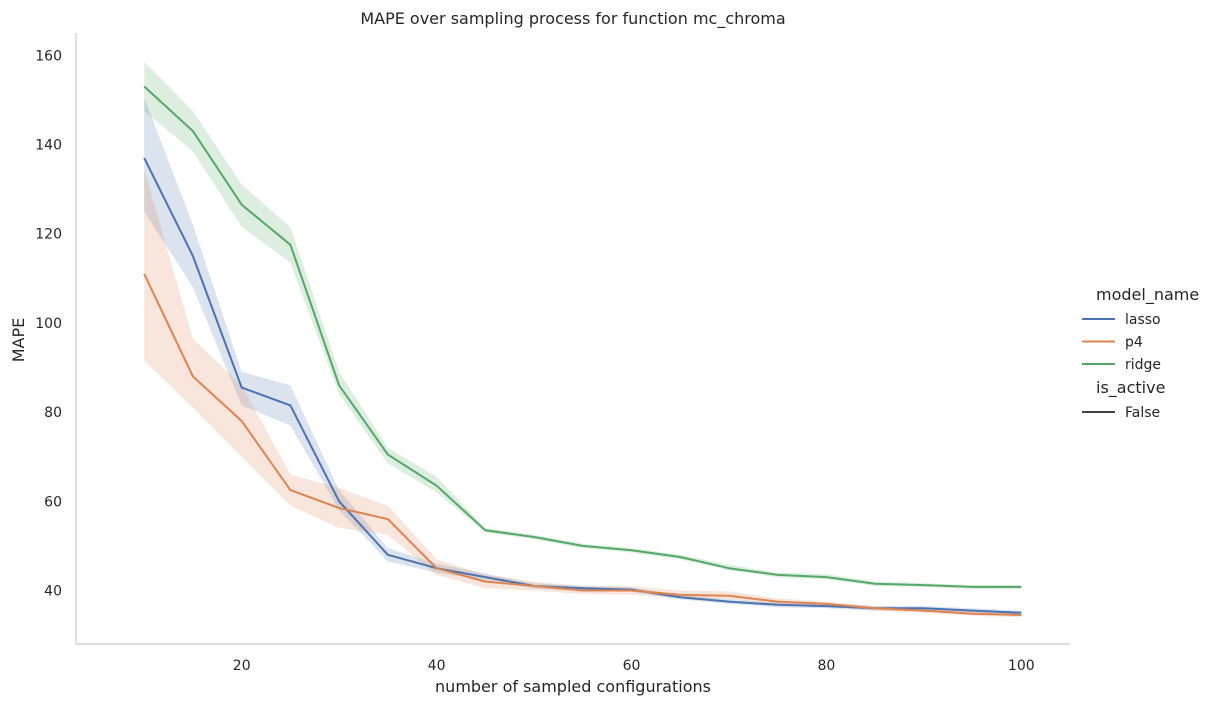 This screenshot has height=706, width=1216. I want to click on y-tick-label: 120, so click(48, 235).